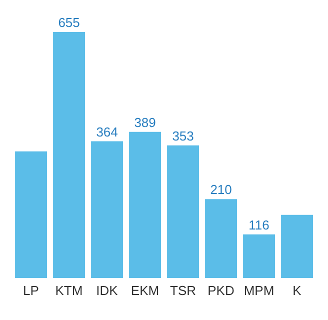 This screenshot has width=328, height=320. Describe the element at coordinates (221, 190) in the screenshot. I see `data-label: 210` at that location.